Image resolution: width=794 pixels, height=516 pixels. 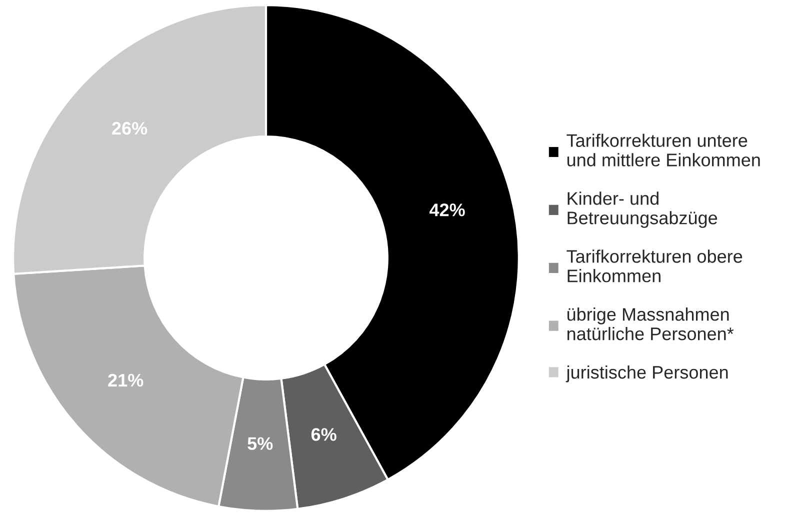 What do you see at coordinates (260, 443) in the screenshot?
I see `data-label: 5%` at bounding box center [260, 443].